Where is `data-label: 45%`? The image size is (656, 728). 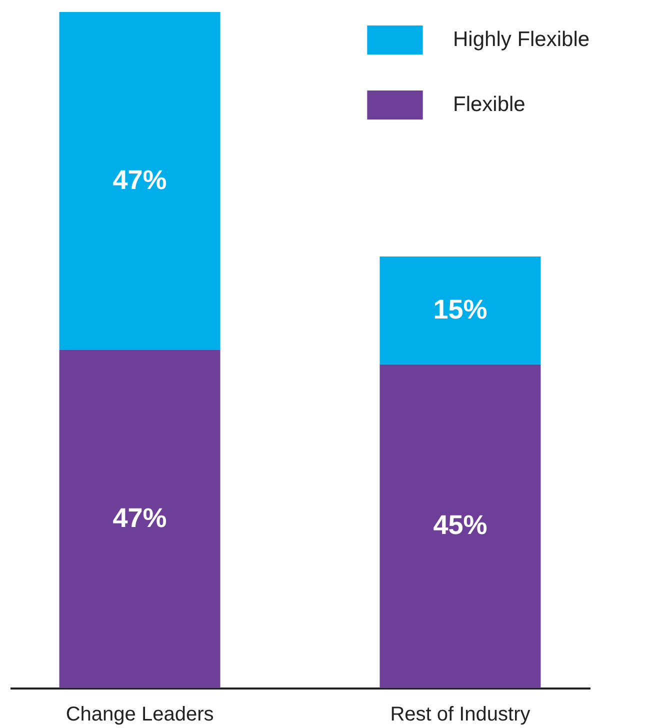
data-label: 45% is located at coordinates (460, 525).